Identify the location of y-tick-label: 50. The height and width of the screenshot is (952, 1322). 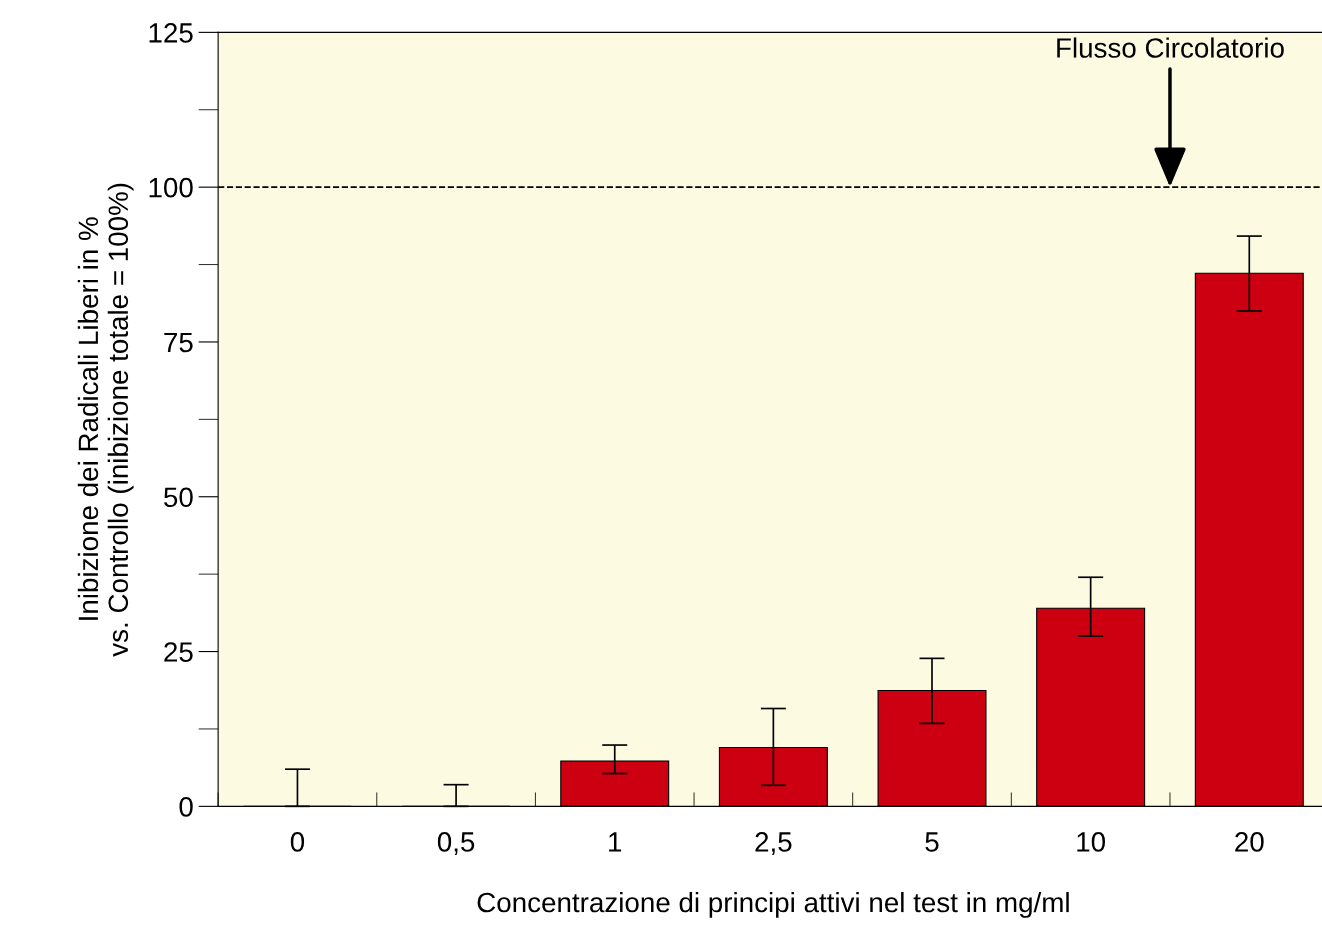
(178, 497).